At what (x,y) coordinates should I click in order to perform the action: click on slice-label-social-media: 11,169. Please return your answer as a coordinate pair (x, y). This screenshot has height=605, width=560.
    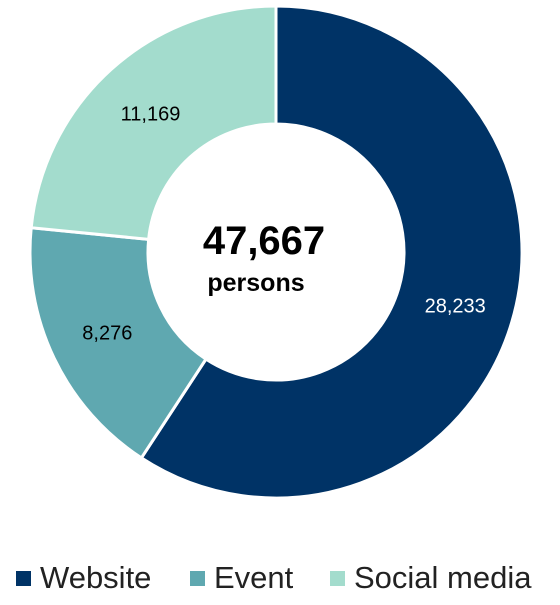
    Looking at the image, I should click on (151, 114).